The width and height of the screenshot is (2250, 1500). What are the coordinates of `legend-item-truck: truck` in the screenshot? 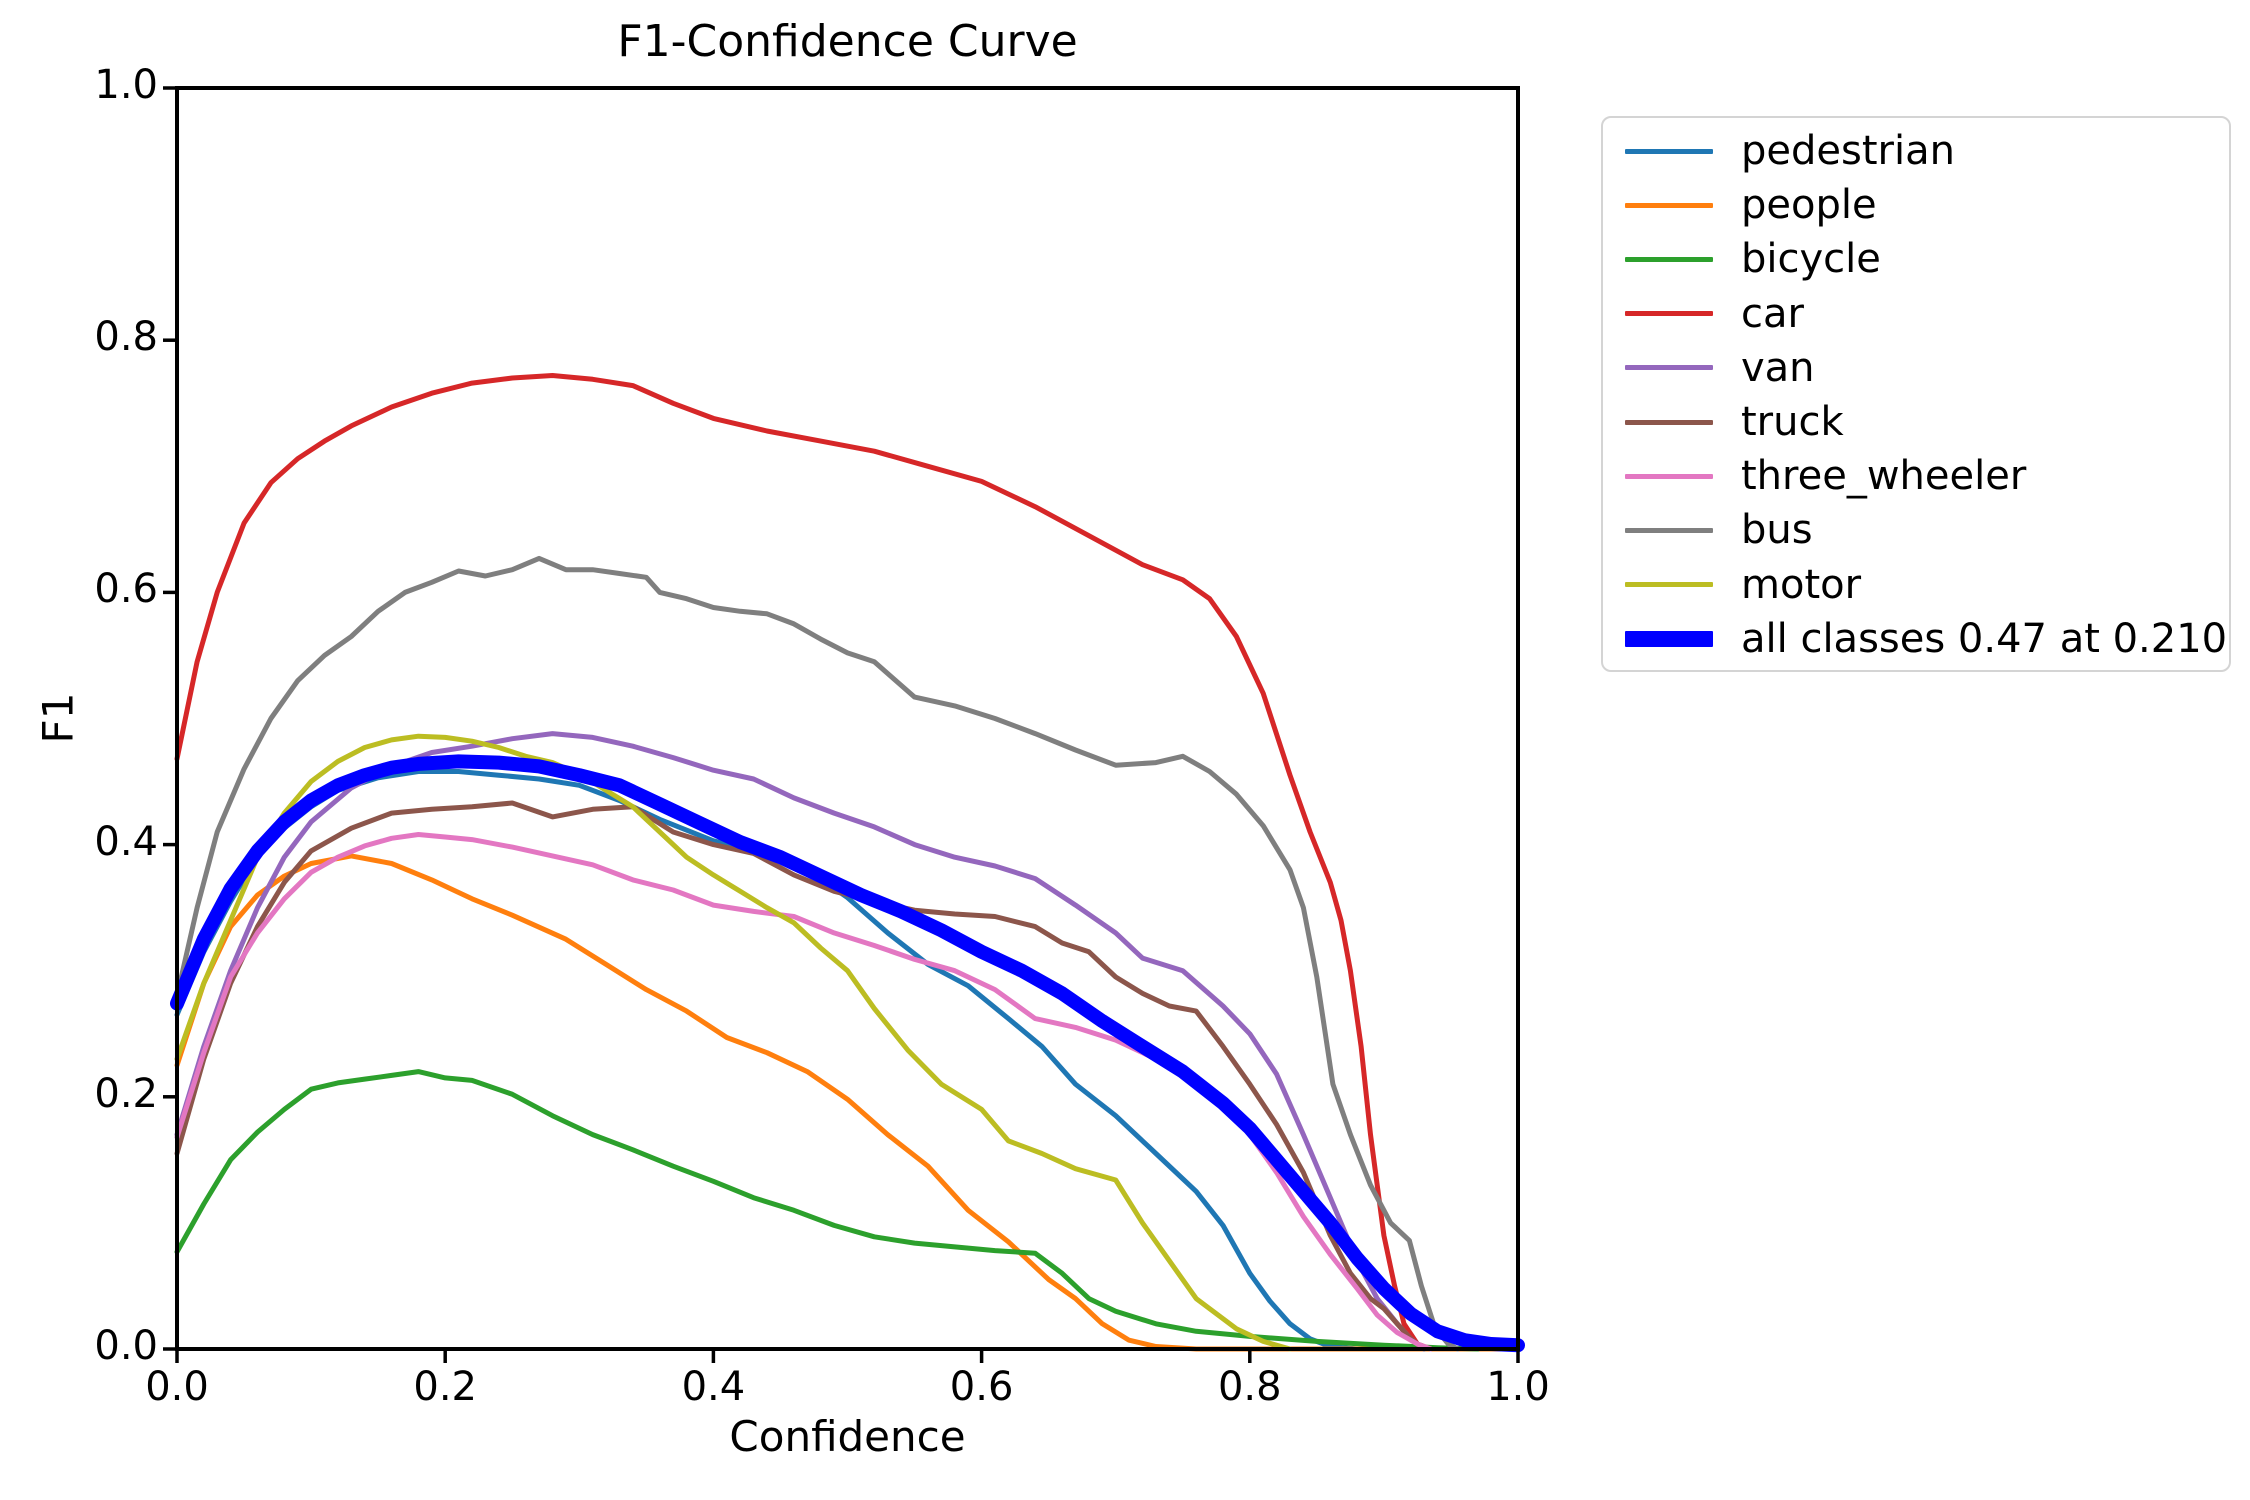 It's located at (1922, 422).